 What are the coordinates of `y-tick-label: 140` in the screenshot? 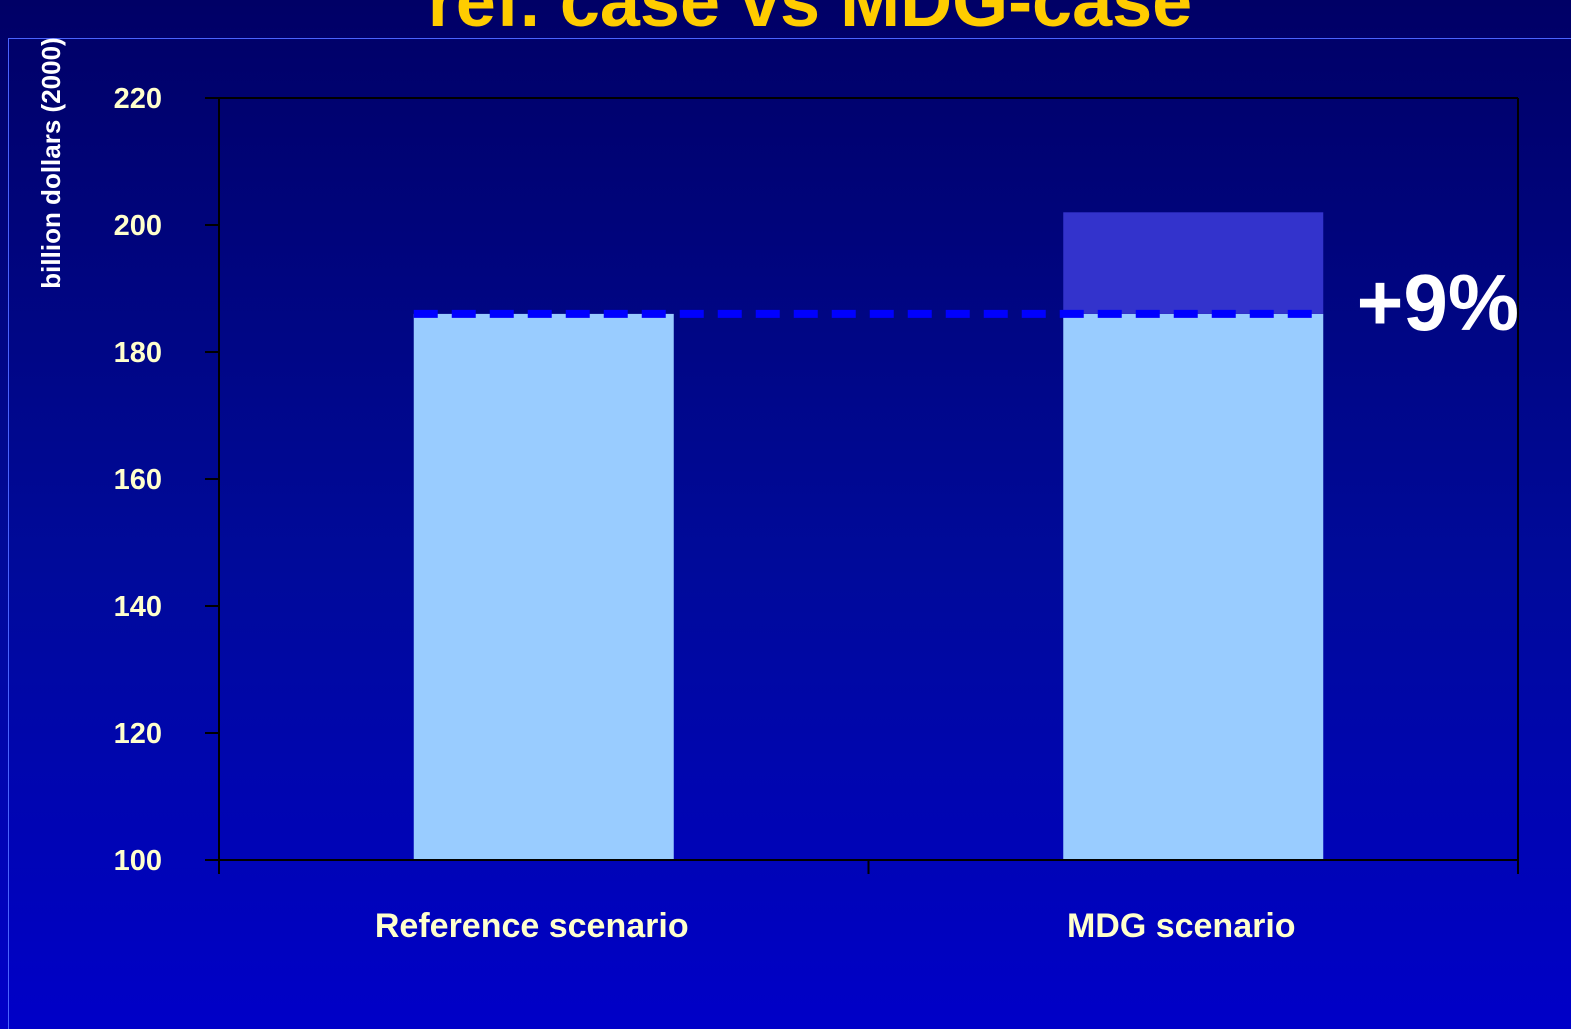 It's located at (138, 607).